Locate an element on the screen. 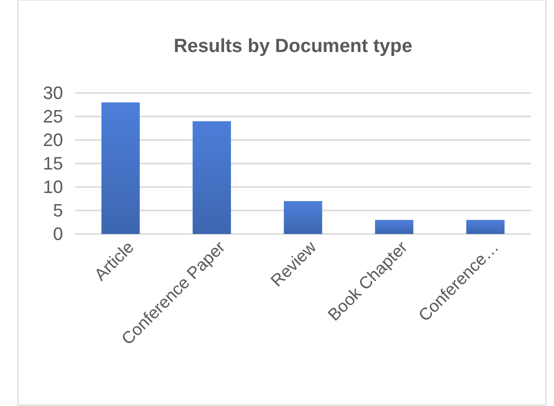 The height and width of the screenshot is (406, 554). y-tick-label: 0 is located at coordinates (57, 234).